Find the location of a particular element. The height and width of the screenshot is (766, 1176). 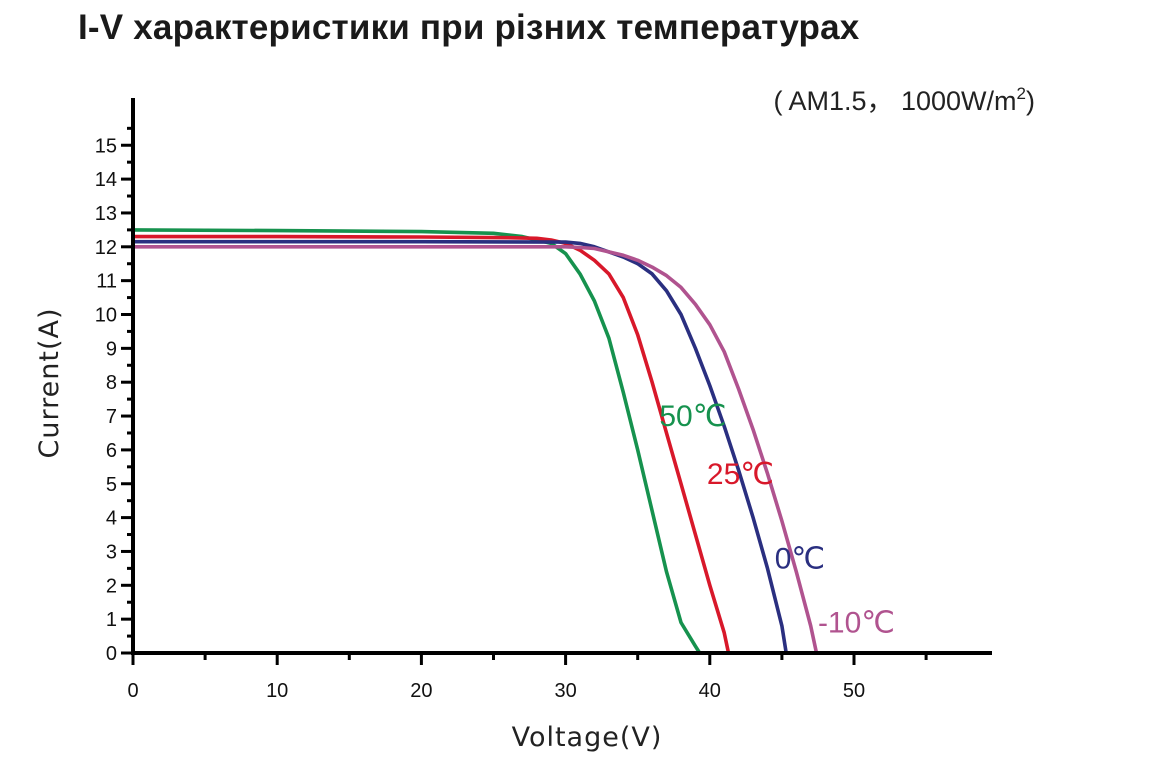

y-tick-label: 12 is located at coordinates (106, 248).